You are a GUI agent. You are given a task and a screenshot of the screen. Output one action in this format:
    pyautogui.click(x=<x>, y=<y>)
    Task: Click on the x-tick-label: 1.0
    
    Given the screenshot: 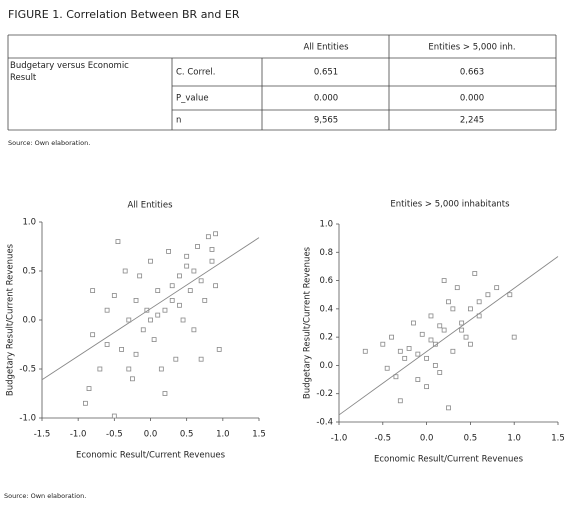 What is the action you would take?
    pyautogui.click(x=514, y=439)
    